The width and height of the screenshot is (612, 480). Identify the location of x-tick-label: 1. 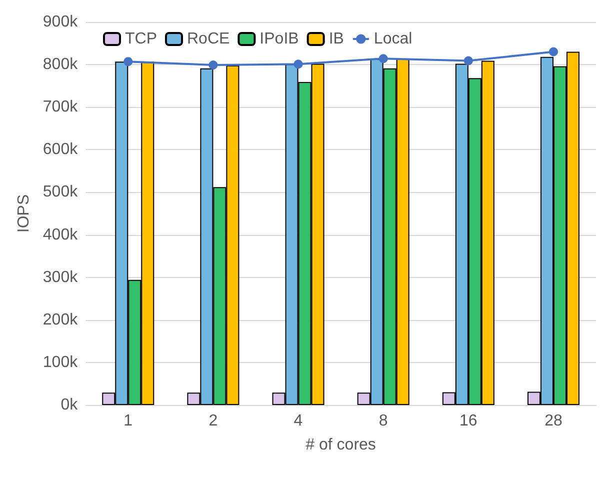
(128, 421).